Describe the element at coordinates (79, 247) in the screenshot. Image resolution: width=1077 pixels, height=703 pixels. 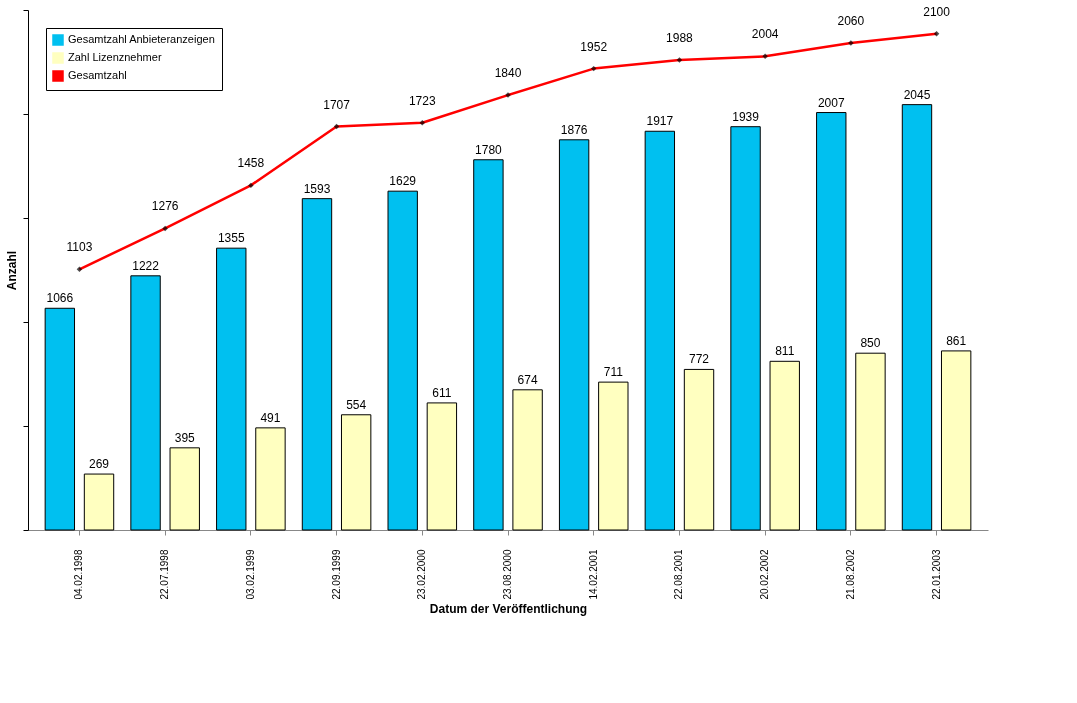
I see `data-label: 1103` at that location.